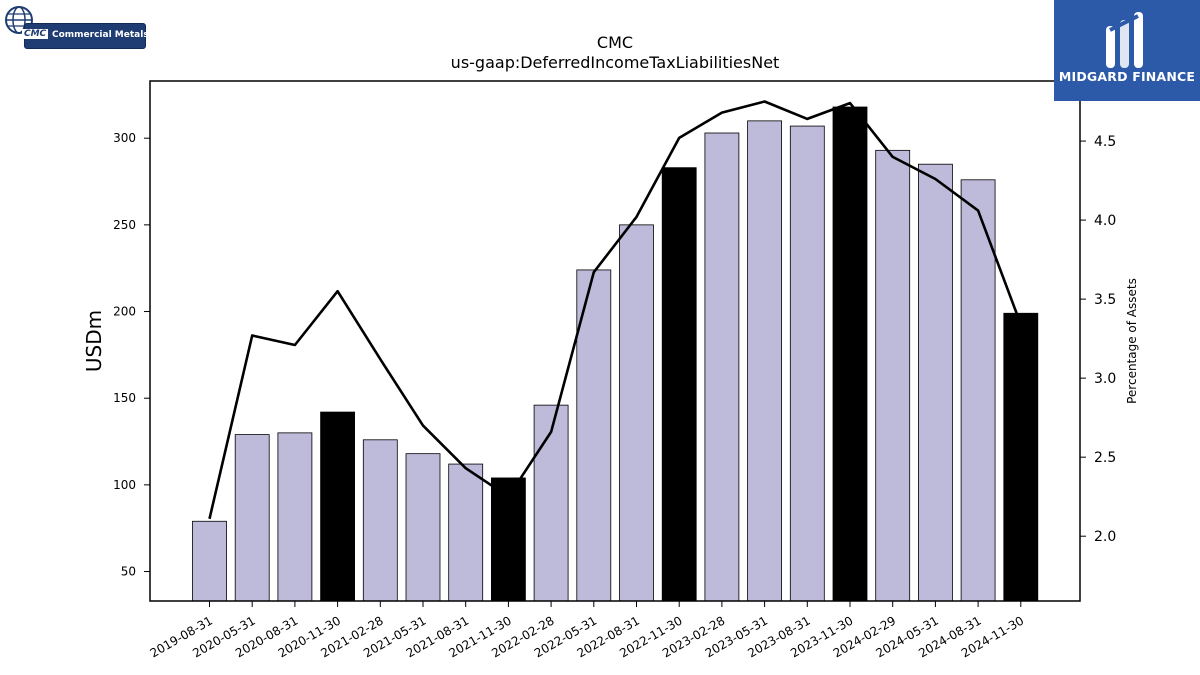  What do you see at coordinates (1105, 300) in the screenshot?
I see `y2-tick-label: 3.5` at bounding box center [1105, 300].